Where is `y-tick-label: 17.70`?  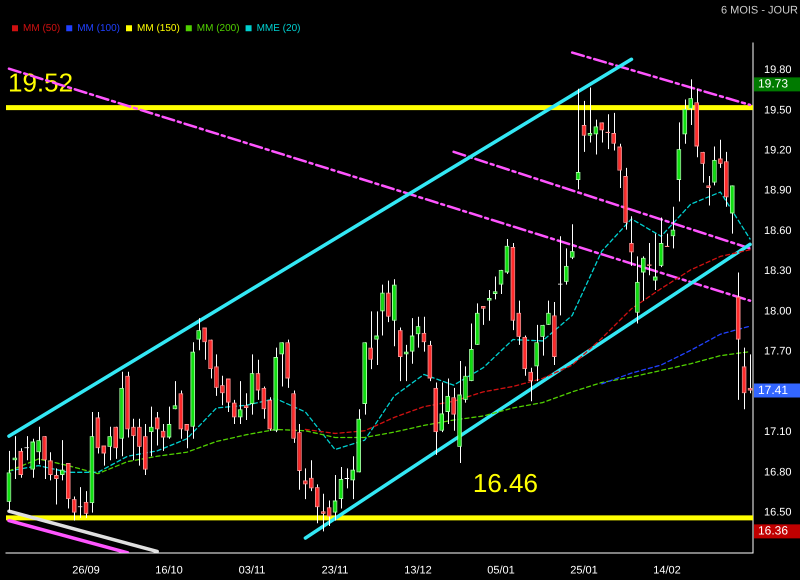 y-tick-label: 17.70 is located at coordinates (778, 352).